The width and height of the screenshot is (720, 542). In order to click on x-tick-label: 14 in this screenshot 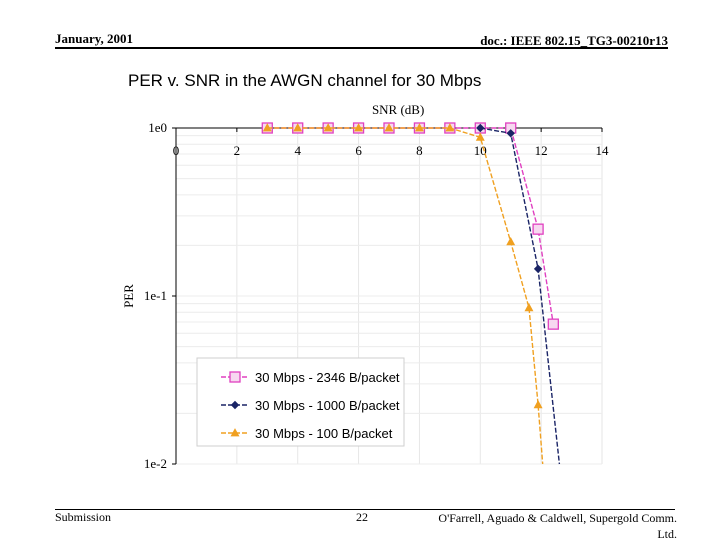, I will do `click(603, 150)`.